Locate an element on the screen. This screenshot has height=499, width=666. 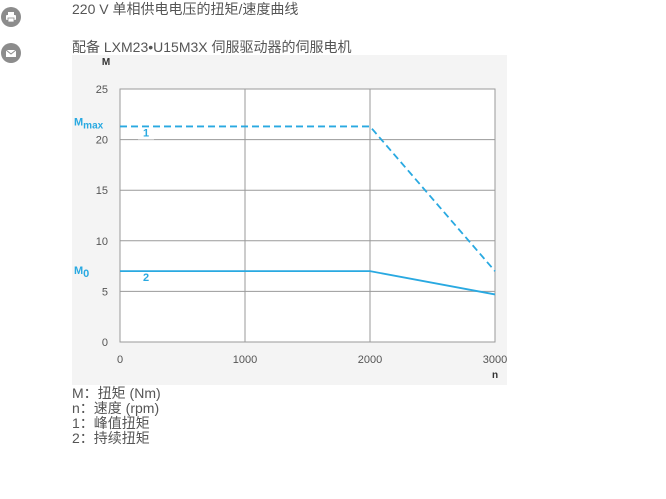
y-tick-label: 20 is located at coordinates (102, 141).